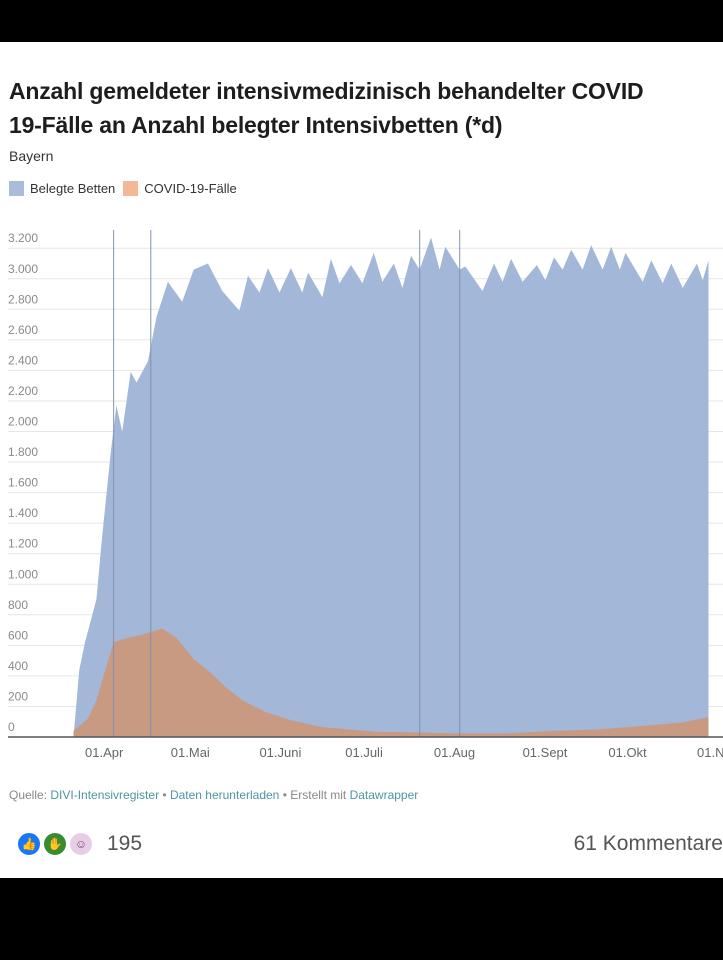  I want to click on area-covid-faelle, so click(391, 682).